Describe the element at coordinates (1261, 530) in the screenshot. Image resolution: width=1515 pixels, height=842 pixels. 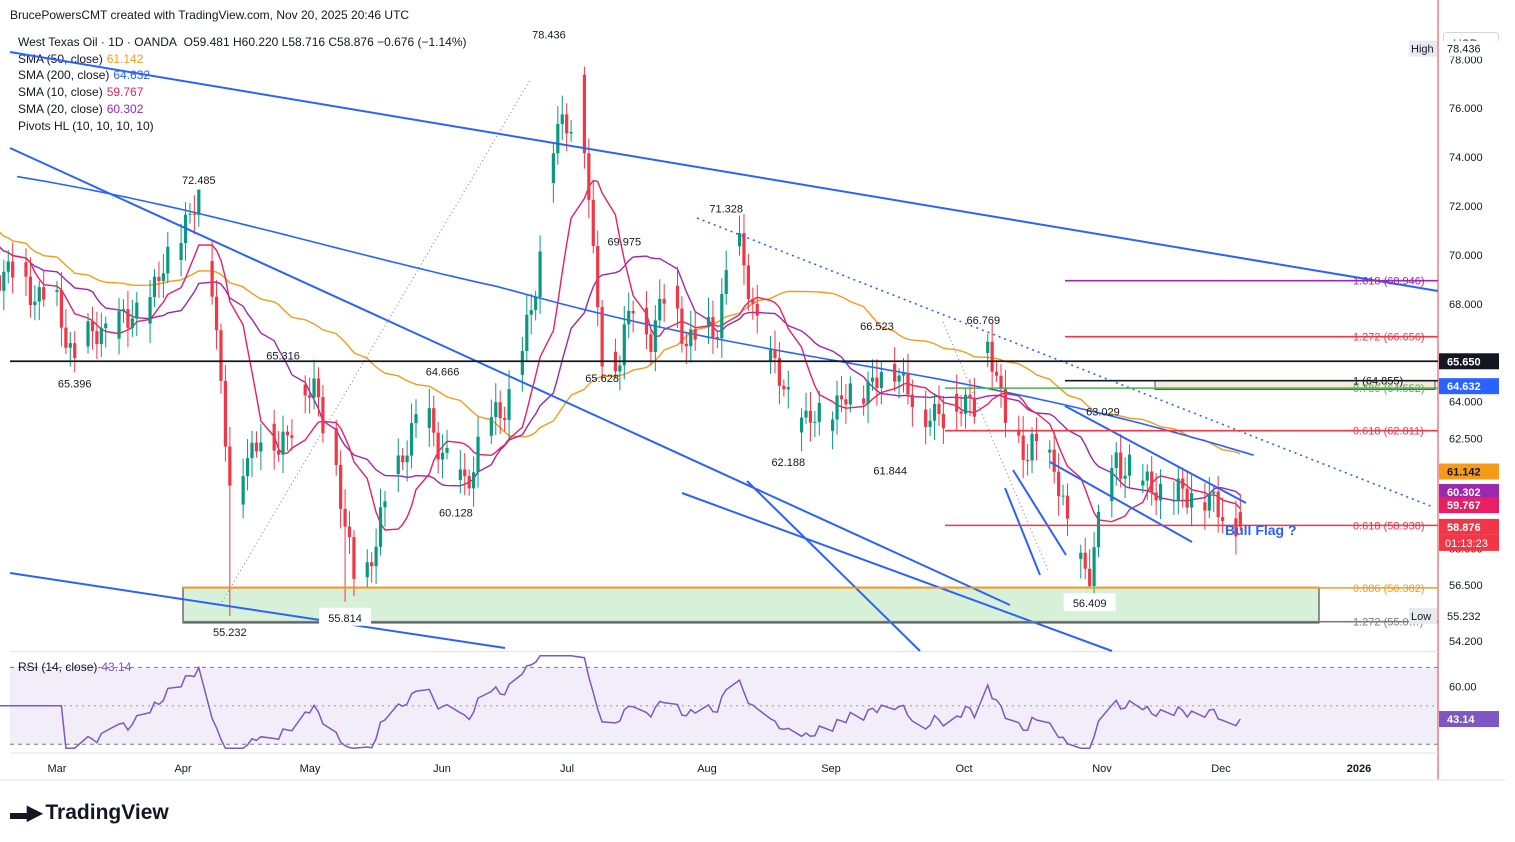
I see `bull-flag-annotation: Bull Flag ?` at that location.